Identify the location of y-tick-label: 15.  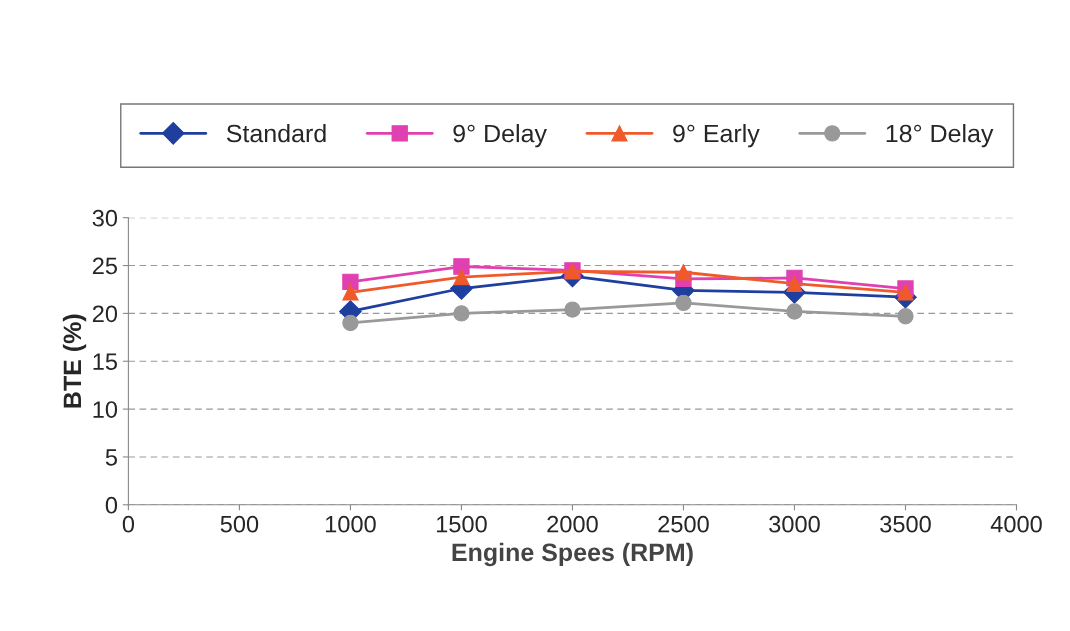
(105, 362).